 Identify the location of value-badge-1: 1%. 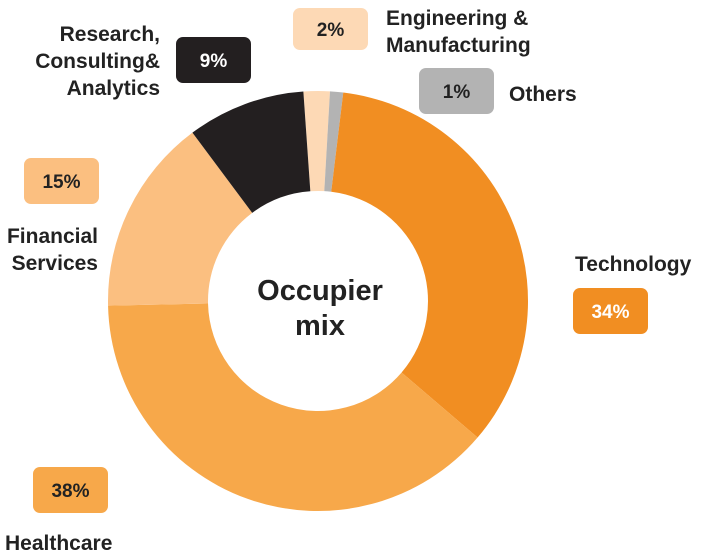
(456, 91).